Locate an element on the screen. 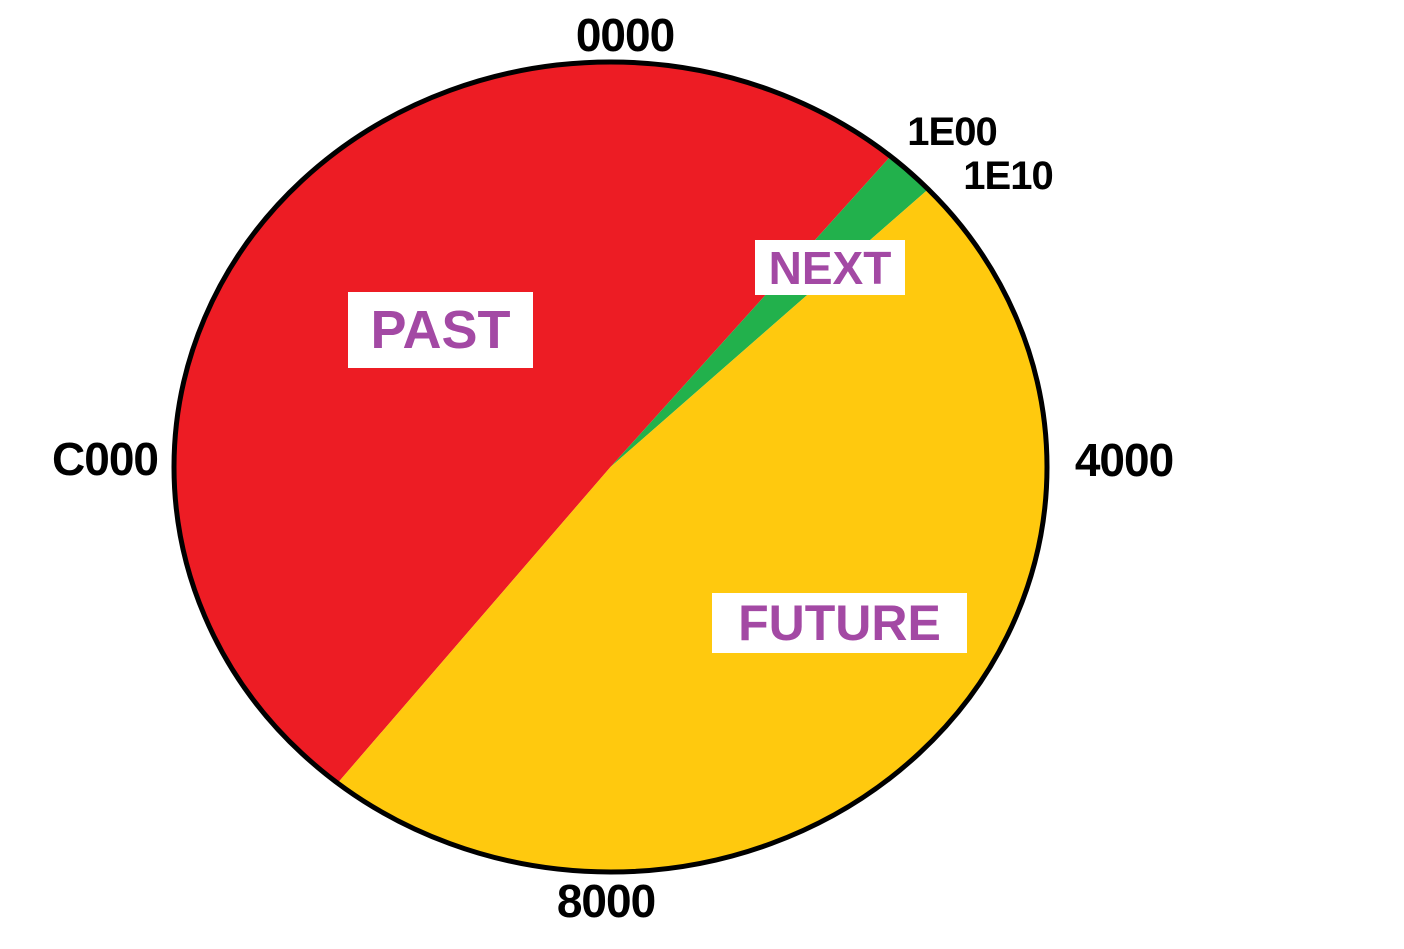  region-label-past: PAST is located at coordinates (440, 330).